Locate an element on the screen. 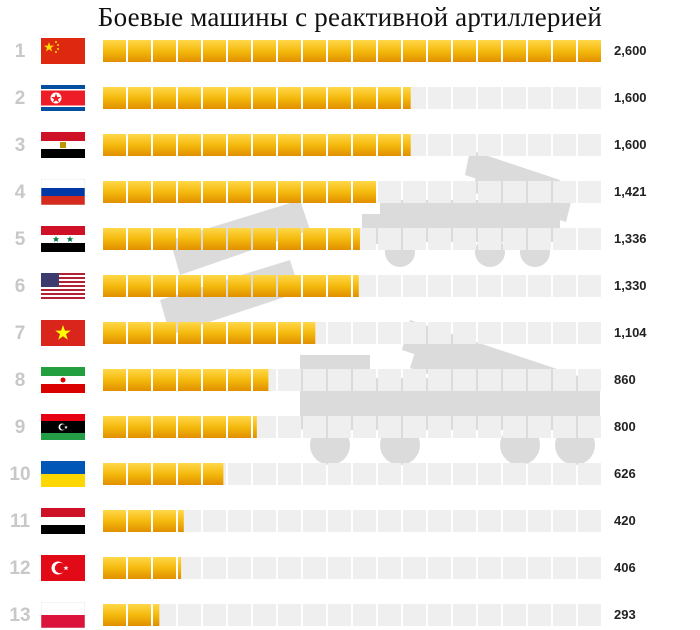 The image size is (700, 630). value-label: 860 is located at coordinates (625, 379).